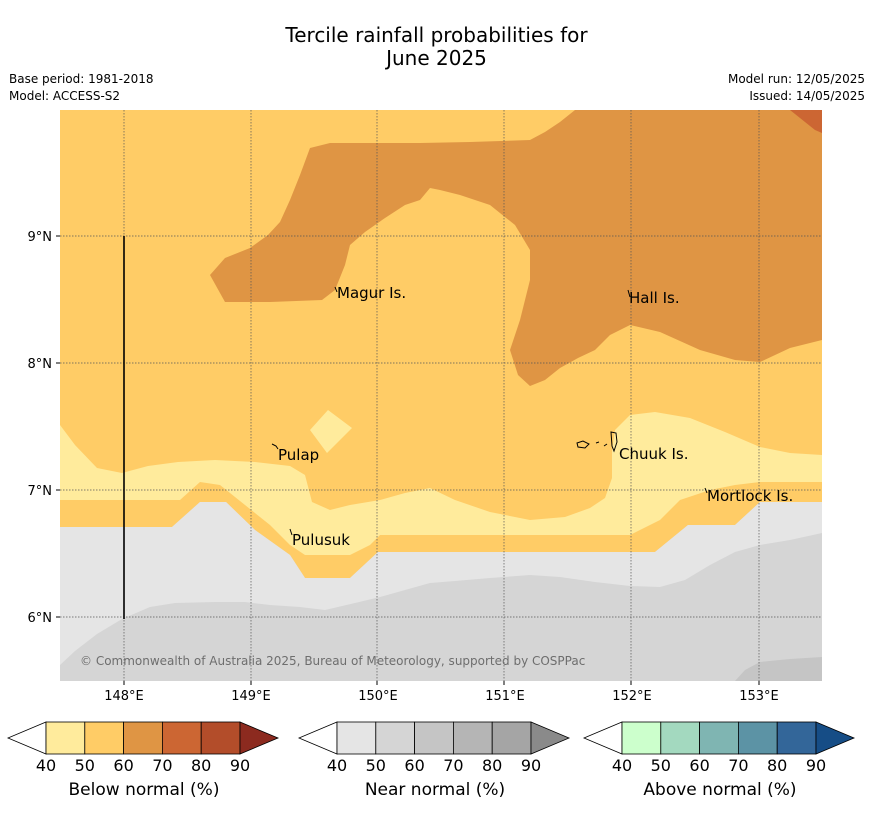  I want to click on near-colorbar, so click(434, 738).